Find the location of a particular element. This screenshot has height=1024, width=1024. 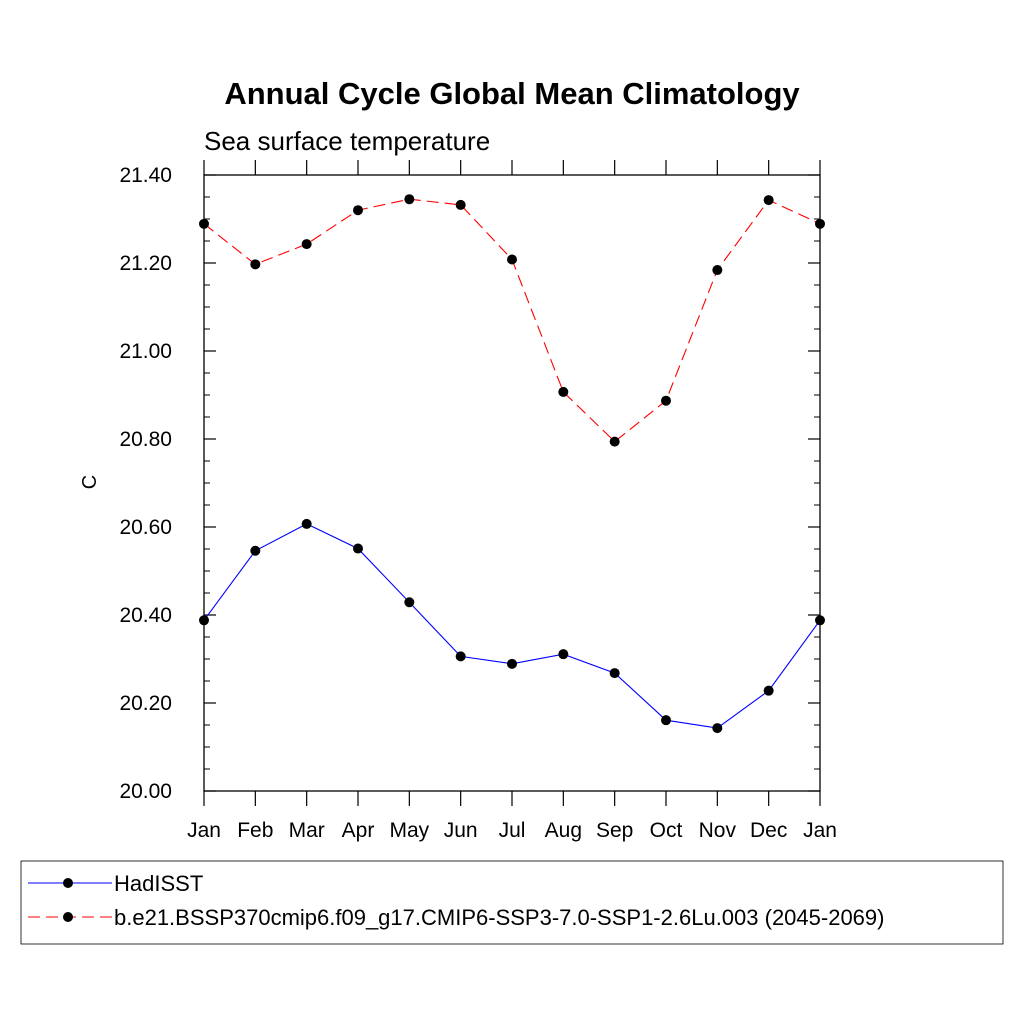

x-tick-label: Dec is located at coordinates (768, 830).